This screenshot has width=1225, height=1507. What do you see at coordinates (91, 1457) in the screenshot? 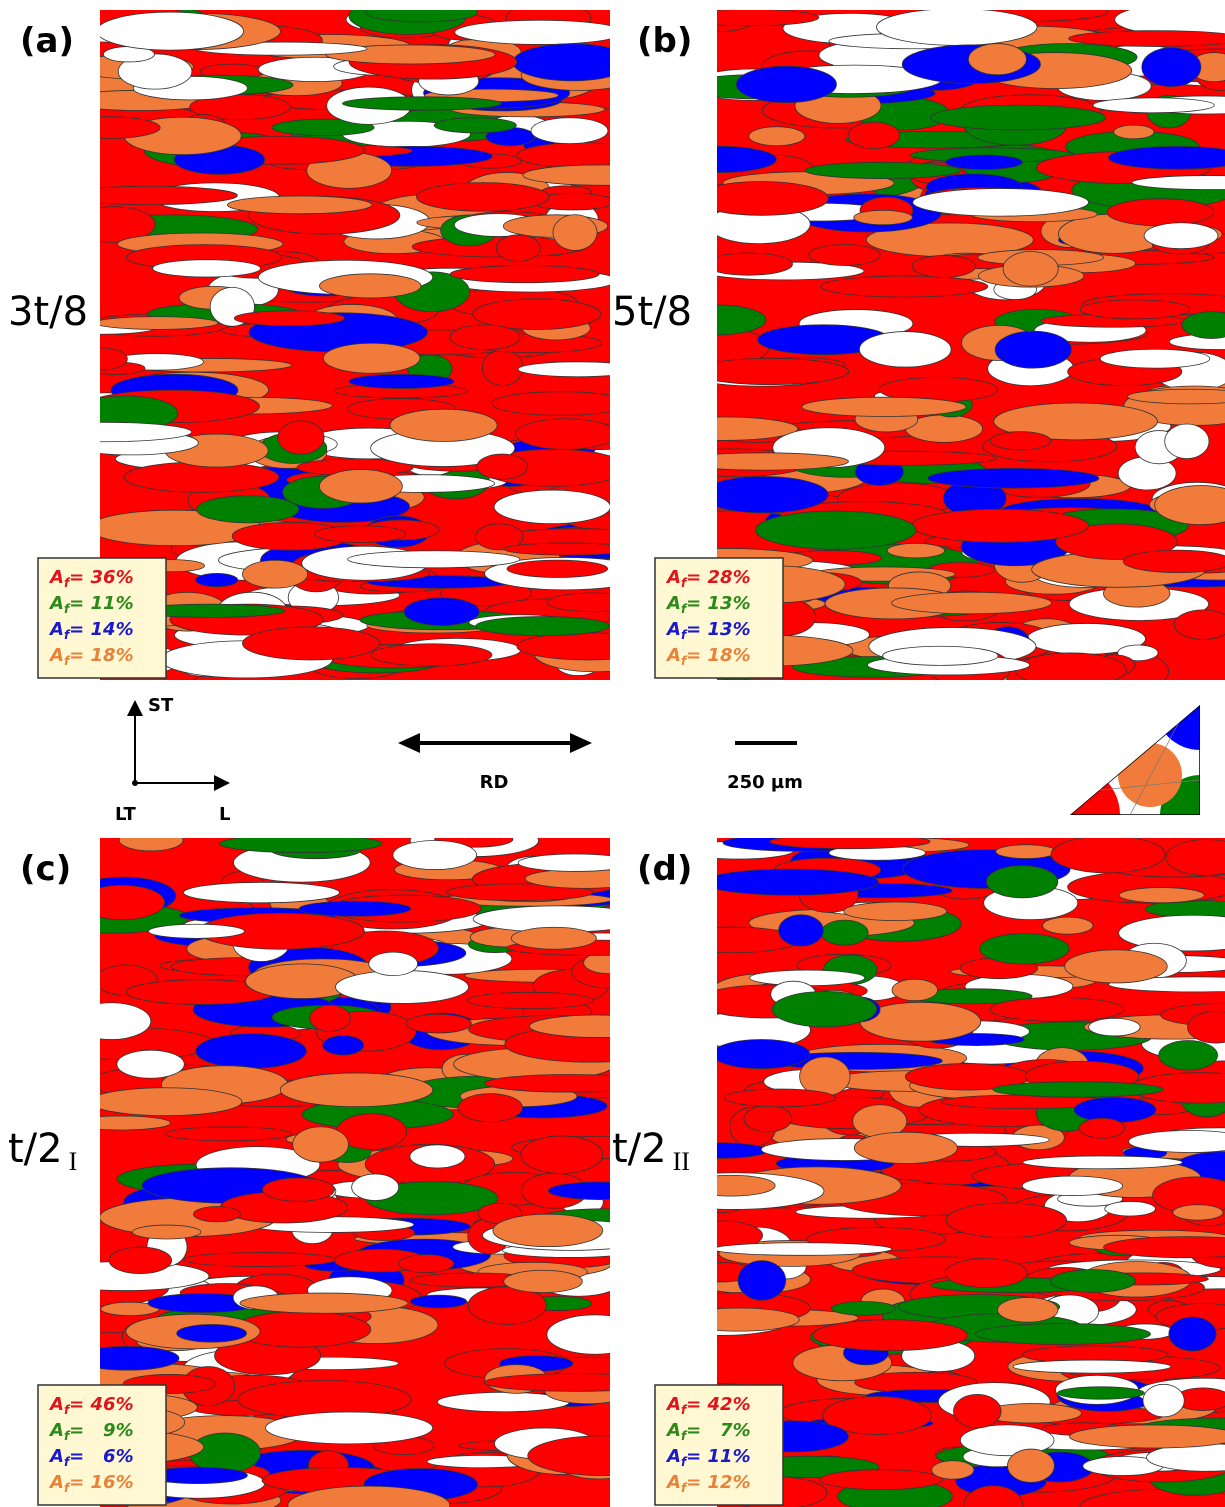
I see `area-fraction: Af= 6%` at bounding box center [91, 1457].